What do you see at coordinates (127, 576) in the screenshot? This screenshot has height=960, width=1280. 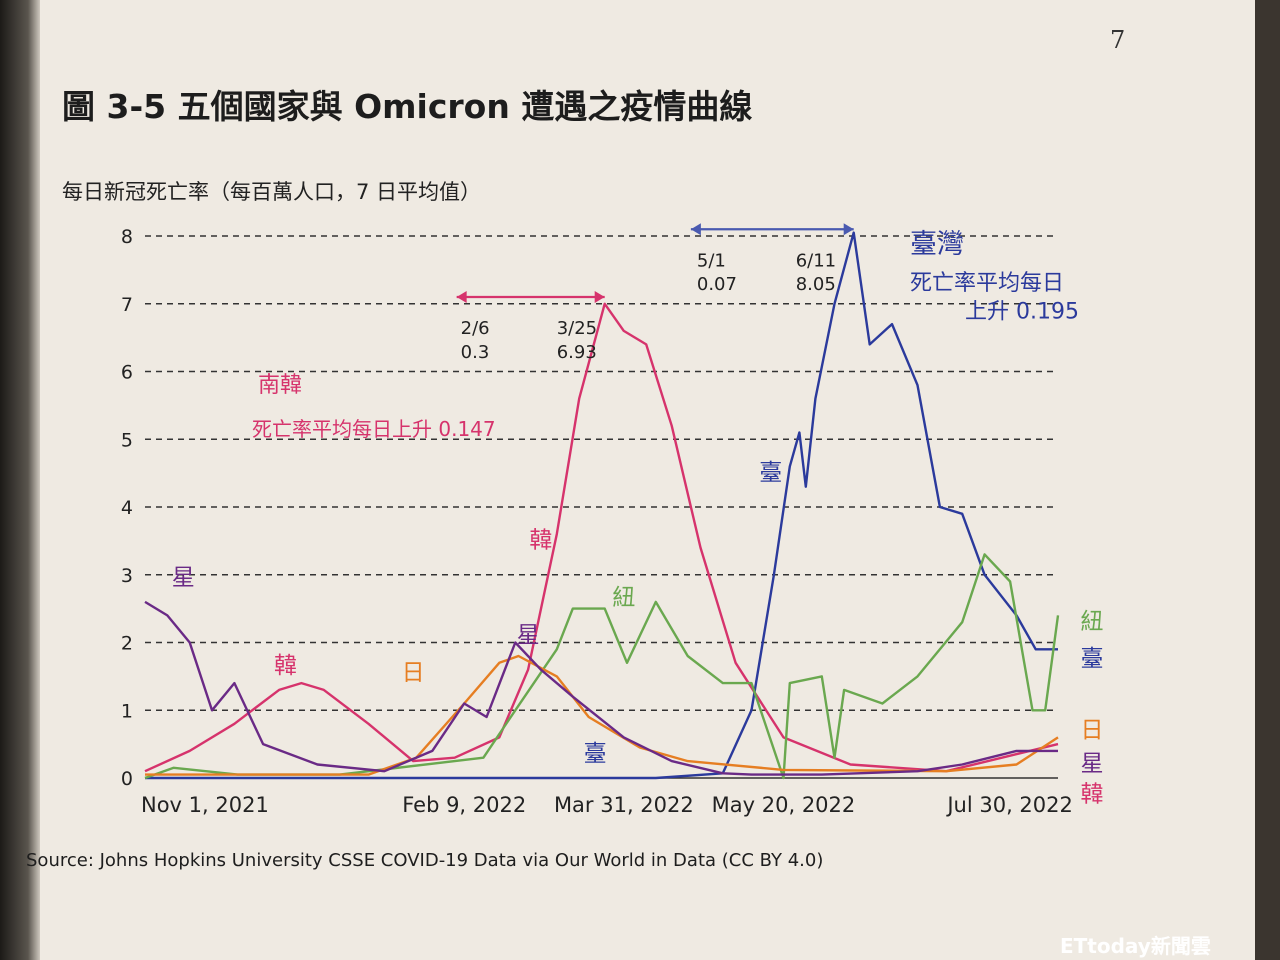 I see `y-tick-3: 3` at bounding box center [127, 576].